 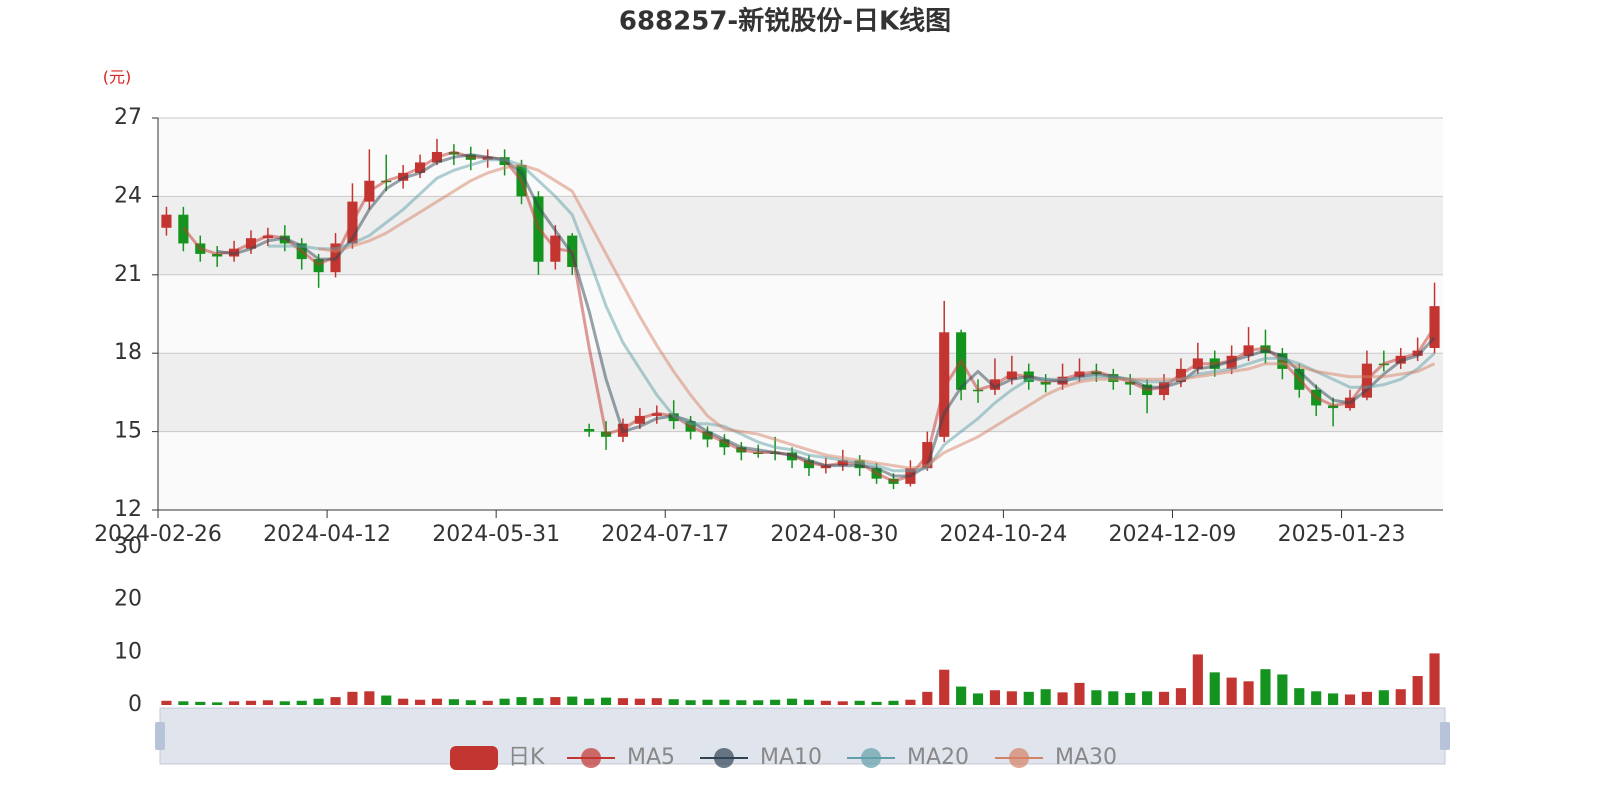 I want to click on x-tick-label: 2025-01-23, so click(x=1342, y=534).